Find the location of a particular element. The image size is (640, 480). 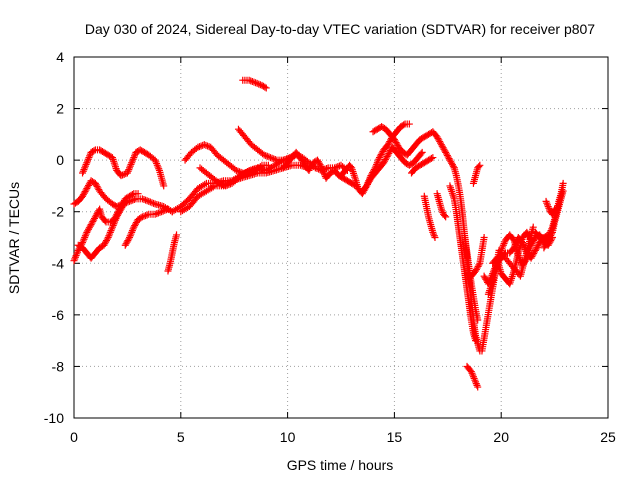

y-tick-label: -4 is located at coordinates (58, 263).